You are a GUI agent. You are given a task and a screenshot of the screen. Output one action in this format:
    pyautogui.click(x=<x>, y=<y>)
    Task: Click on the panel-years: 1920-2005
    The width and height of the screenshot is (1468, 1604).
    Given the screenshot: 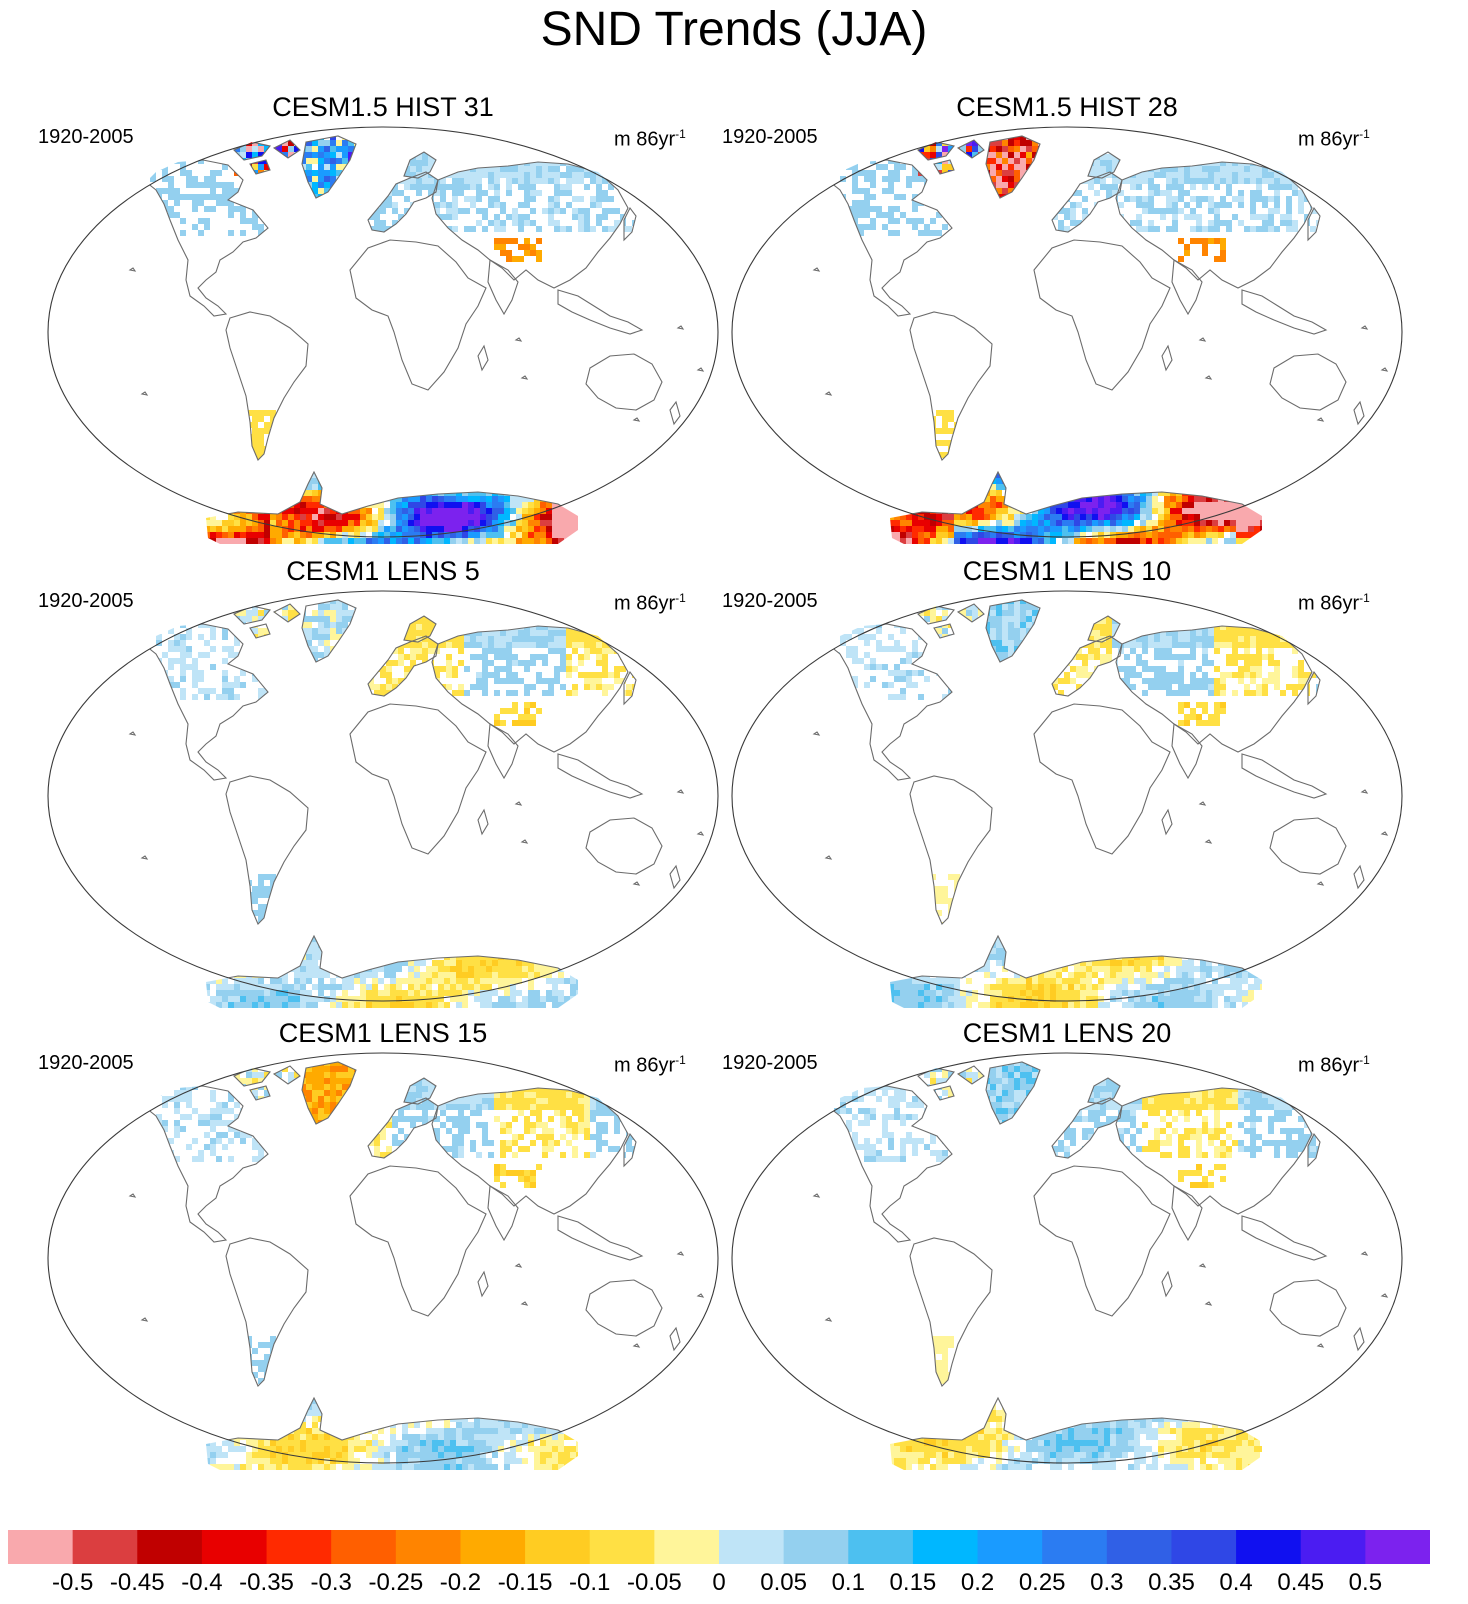 What is the action you would take?
    pyautogui.click(x=770, y=601)
    